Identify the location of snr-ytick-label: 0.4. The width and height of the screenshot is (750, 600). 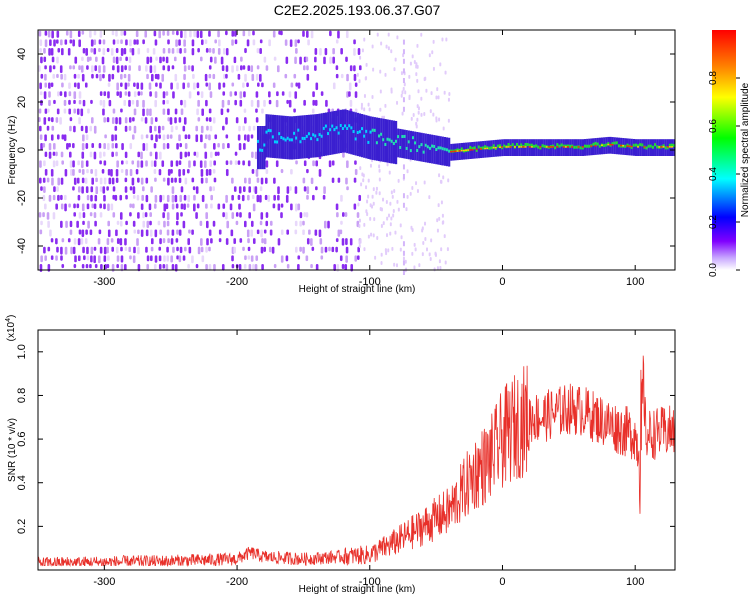
(22, 482).